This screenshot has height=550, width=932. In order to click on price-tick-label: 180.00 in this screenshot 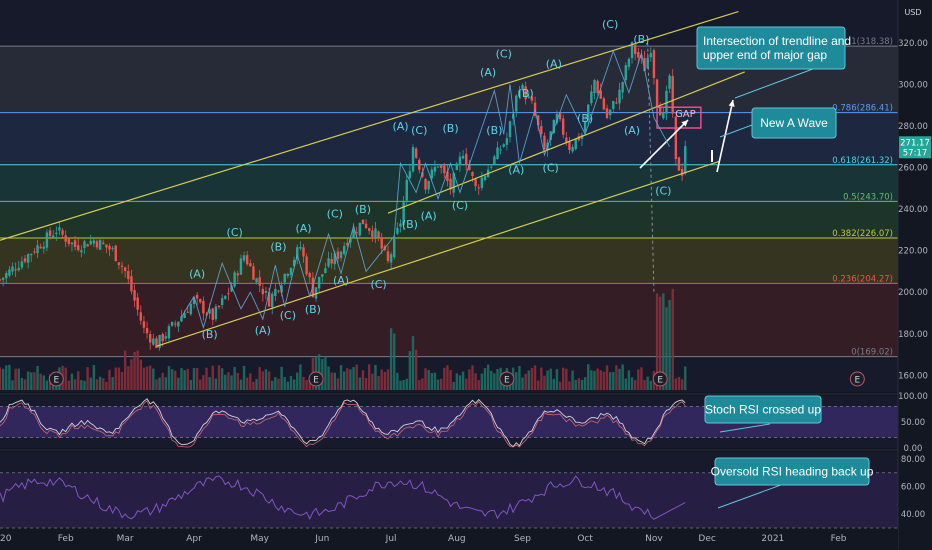, I will do `click(913, 335)`.